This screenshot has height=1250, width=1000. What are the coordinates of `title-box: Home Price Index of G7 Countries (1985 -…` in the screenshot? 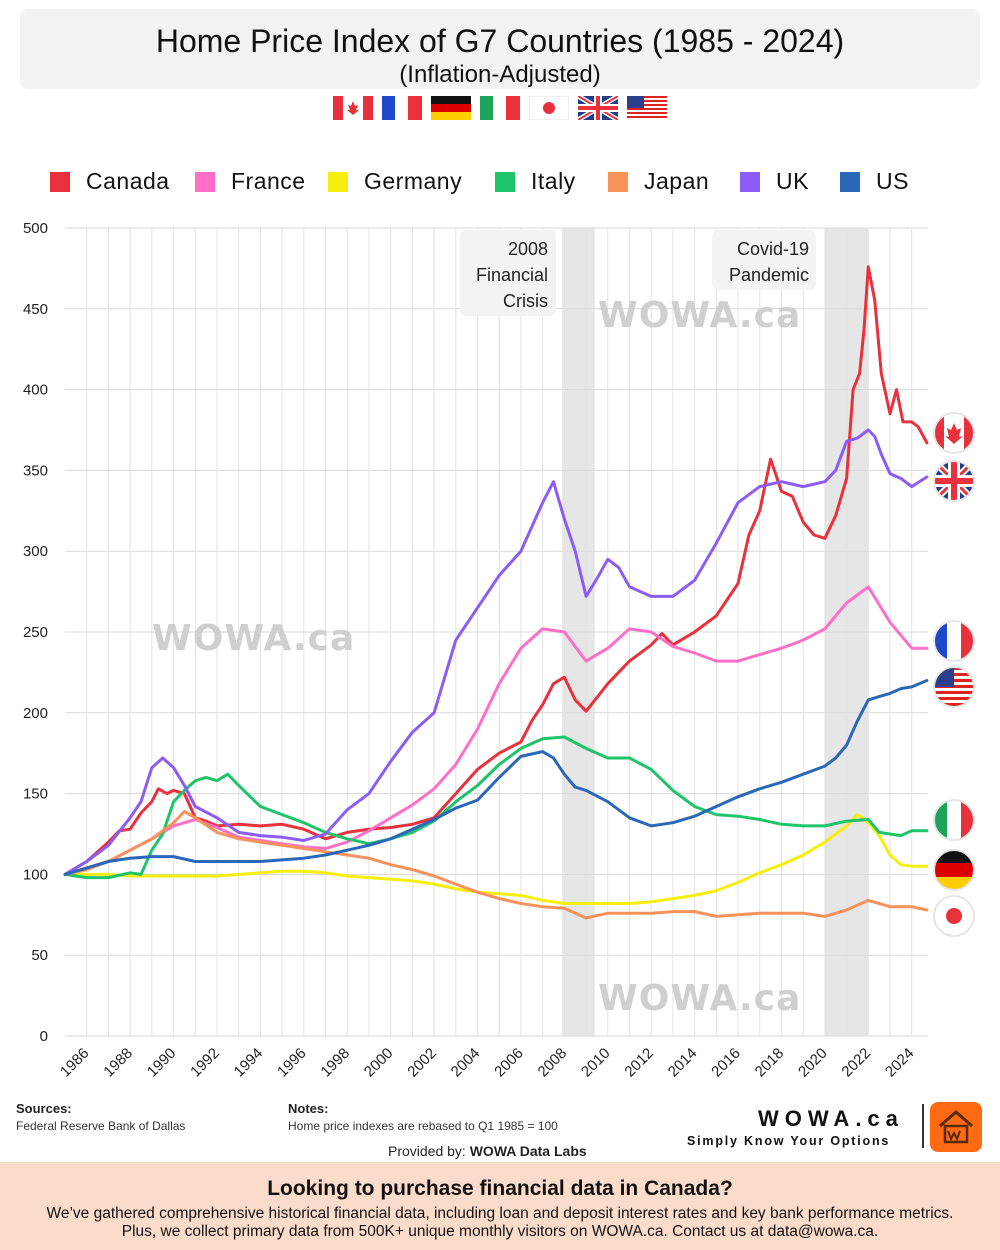 It's located at (500, 49).